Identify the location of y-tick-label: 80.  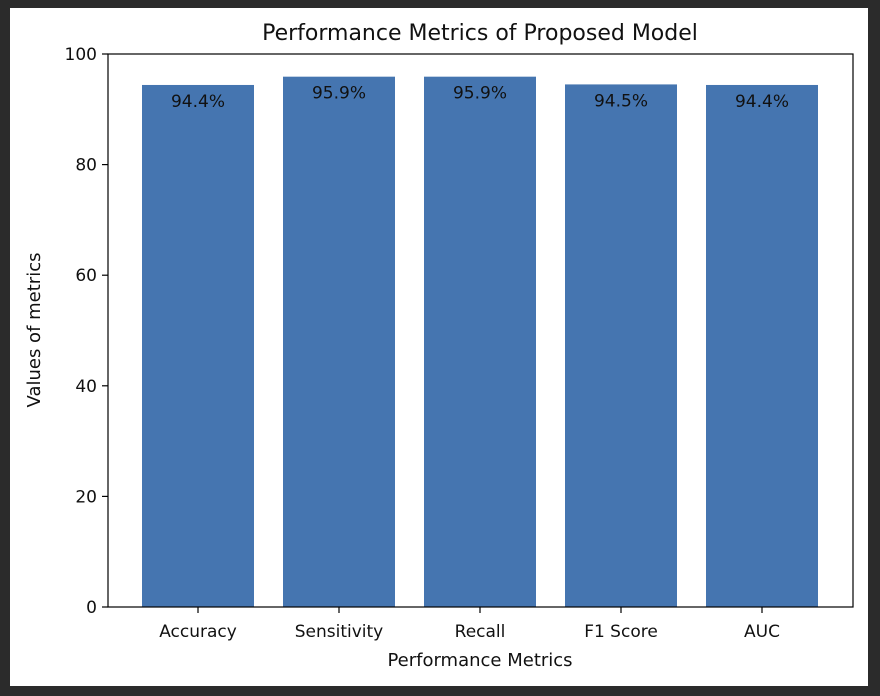
(86, 166).